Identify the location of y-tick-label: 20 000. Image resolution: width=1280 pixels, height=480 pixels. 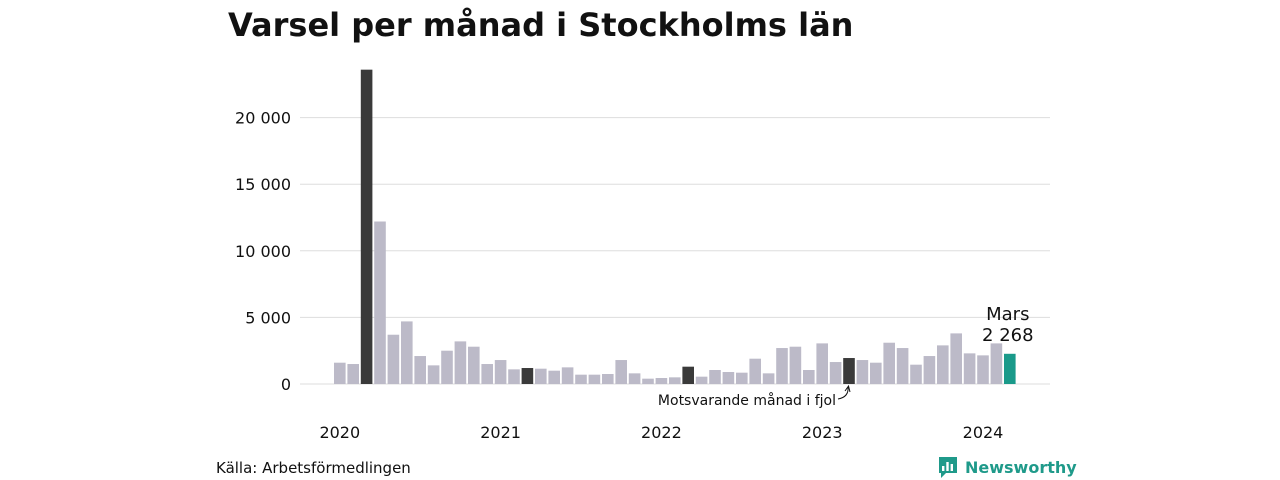
(263, 118).